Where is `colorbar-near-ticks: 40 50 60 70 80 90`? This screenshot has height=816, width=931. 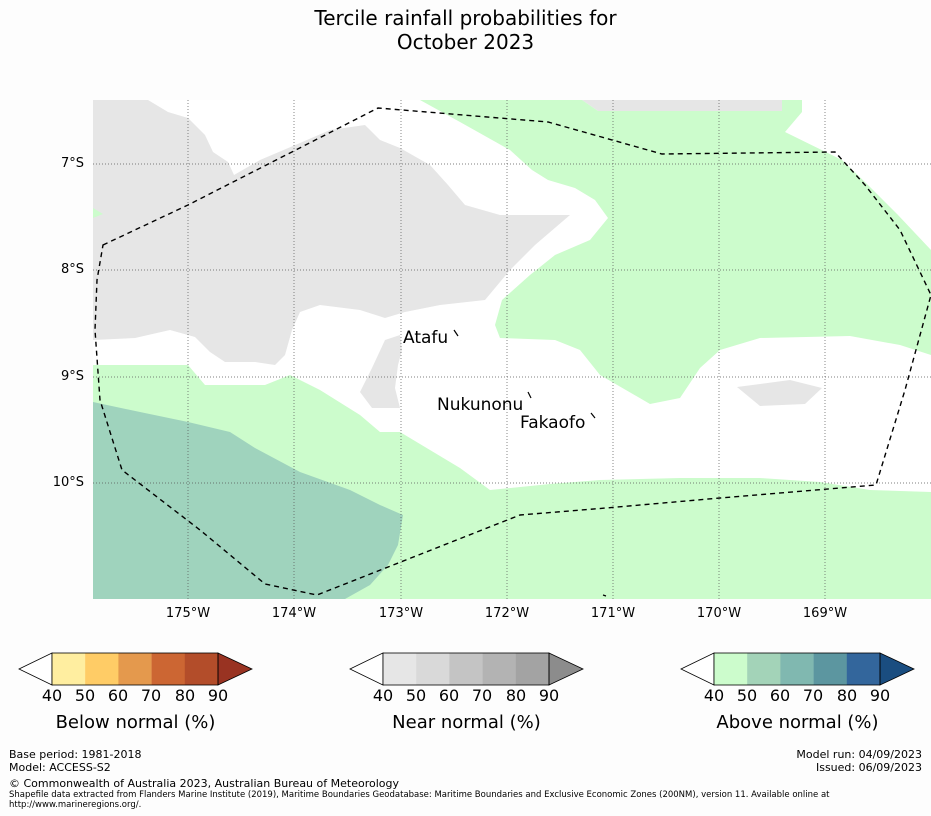
colorbar-near-ticks: 40 50 60 70 80 90 is located at coordinates (466, 696).